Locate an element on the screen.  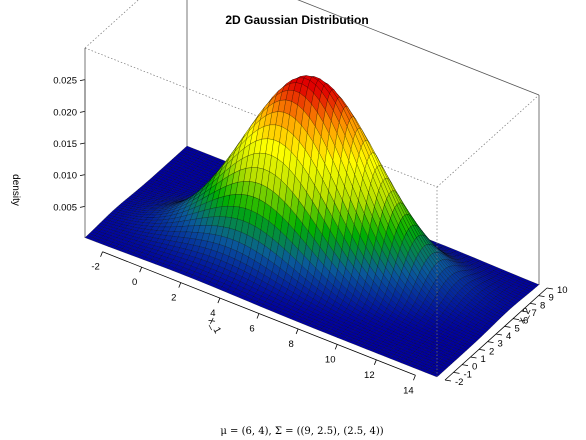
y-tick-label: 9 is located at coordinates (551, 298).